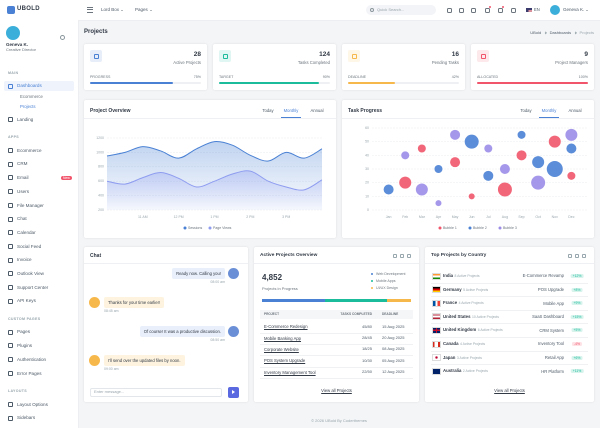 This screenshot has height=428, width=600. I want to click on deadline: 20 Aug 2025, so click(393, 337).